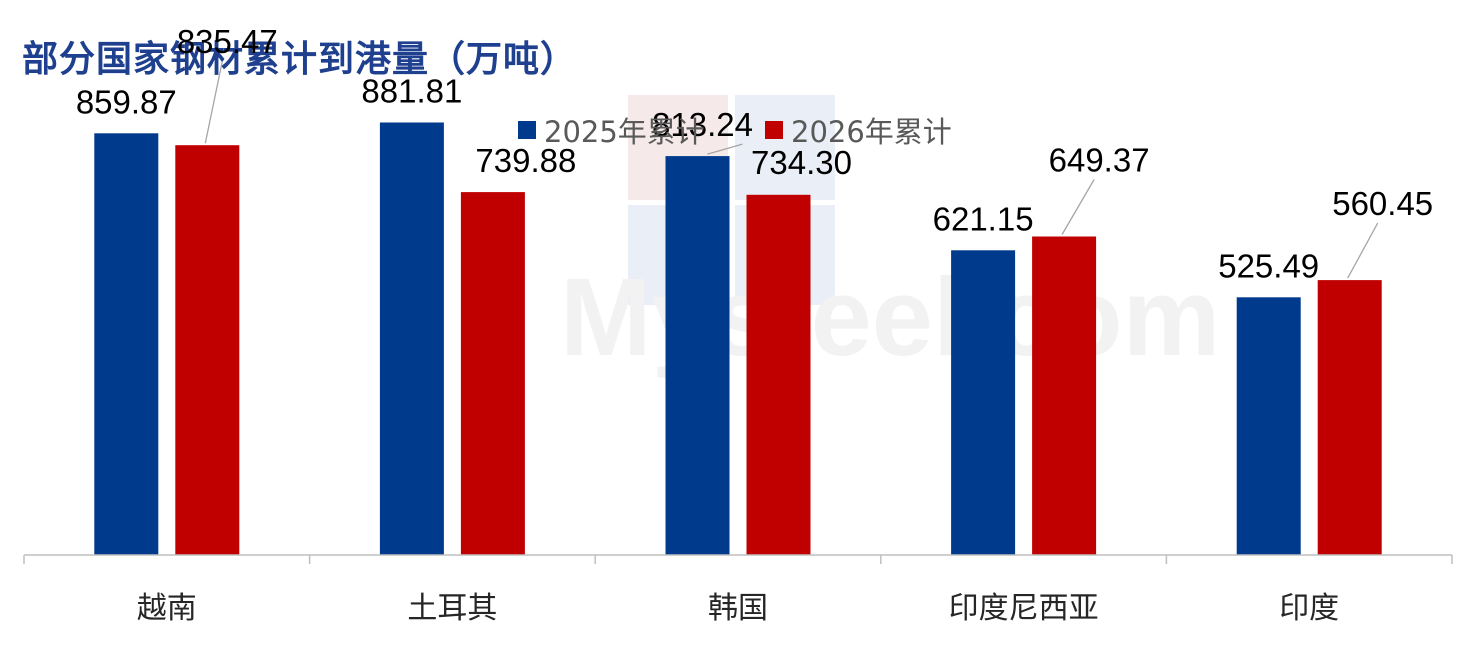 This screenshot has height=650, width=1477. What do you see at coordinates (702, 124) in the screenshot?
I see `data-label-s1-2: 813.24` at bounding box center [702, 124].